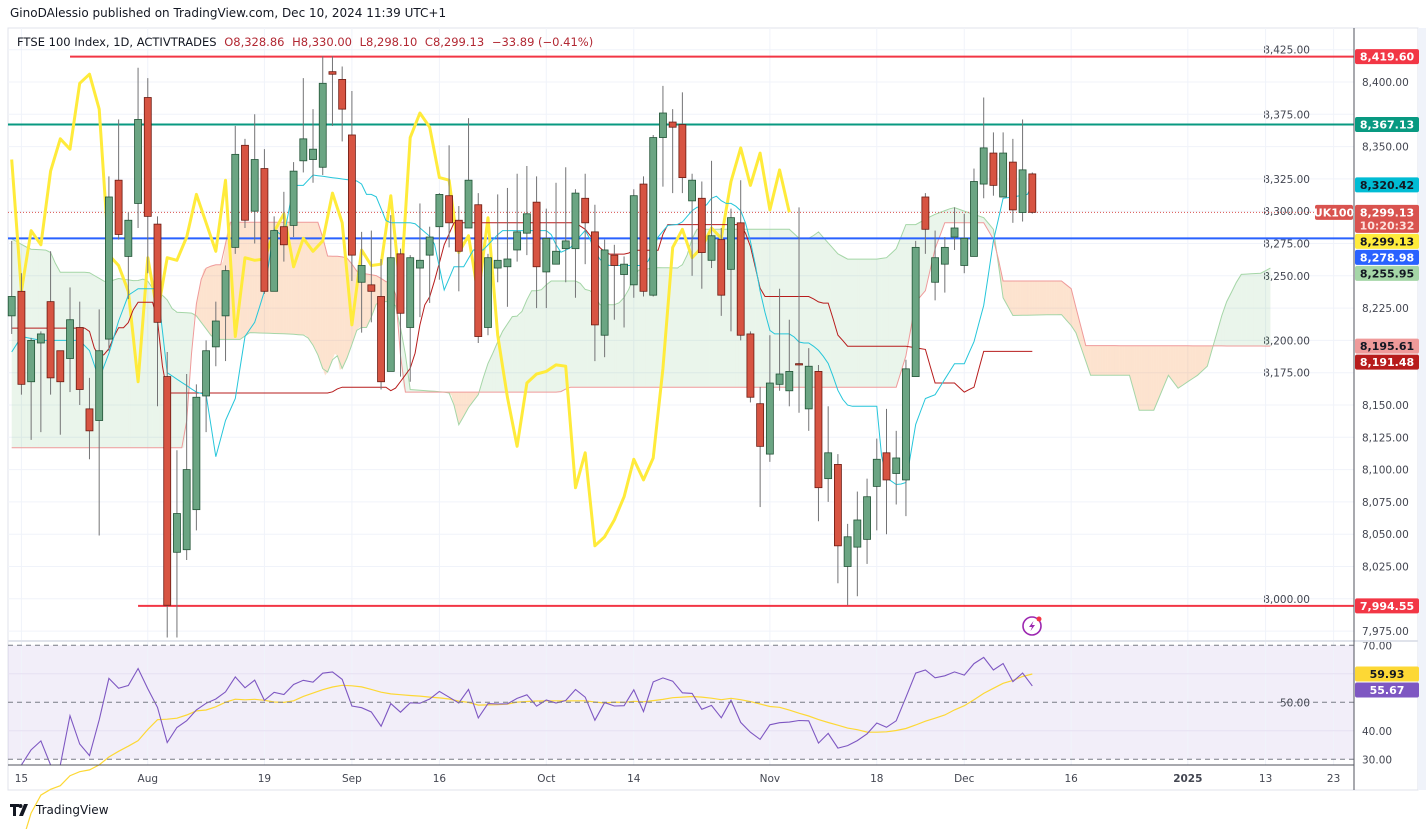 The height and width of the screenshot is (829, 1426). Describe the element at coordinates (72, 810) in the screenshot. I see `tradingview-brand: TradingView` at that location.